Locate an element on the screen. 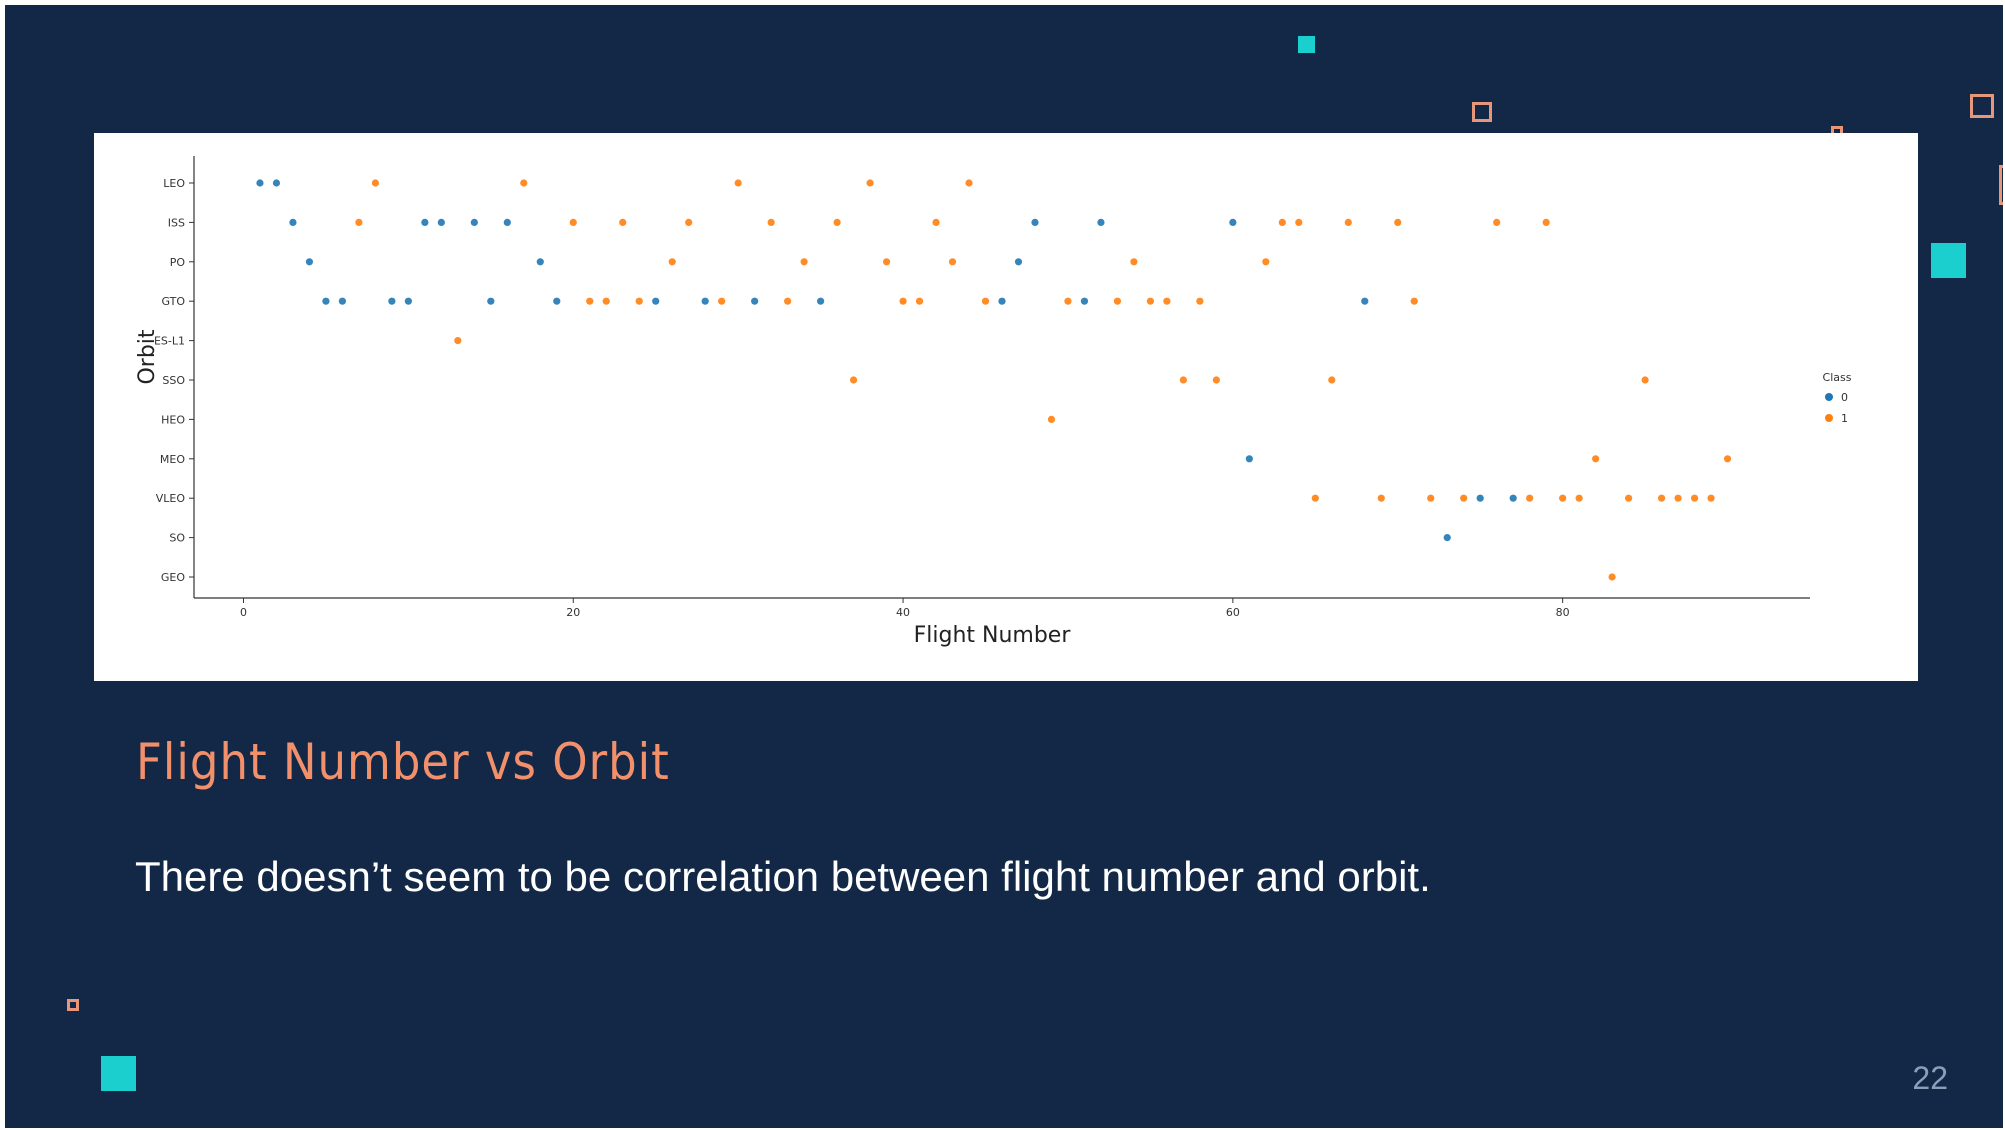  y-tick-label: SSO is located at coordinates (173, 380).